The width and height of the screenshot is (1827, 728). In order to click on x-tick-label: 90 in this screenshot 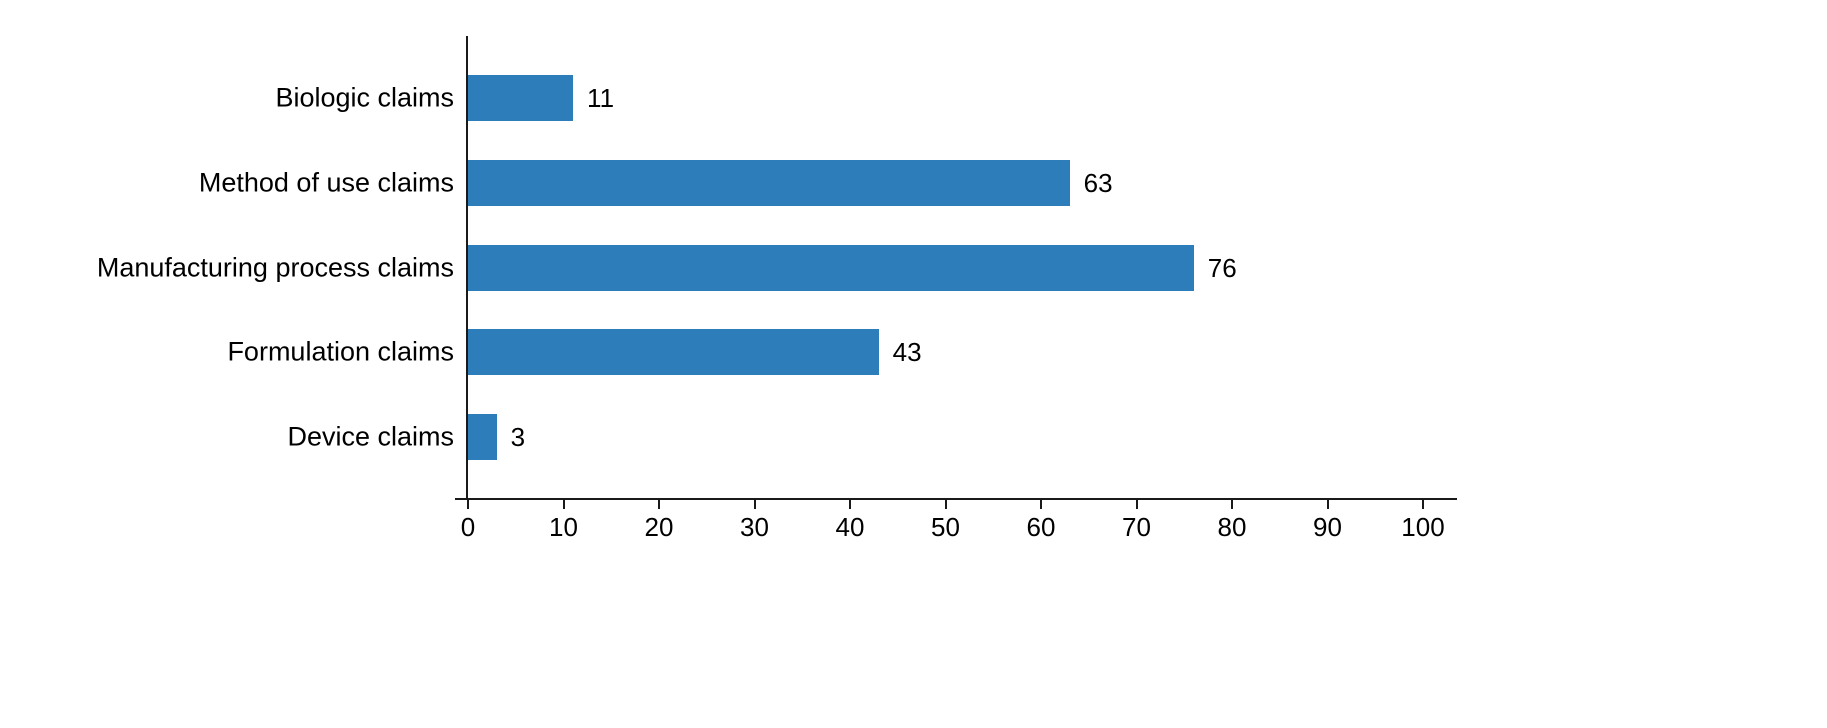, I will do `click(1327, 527)`.